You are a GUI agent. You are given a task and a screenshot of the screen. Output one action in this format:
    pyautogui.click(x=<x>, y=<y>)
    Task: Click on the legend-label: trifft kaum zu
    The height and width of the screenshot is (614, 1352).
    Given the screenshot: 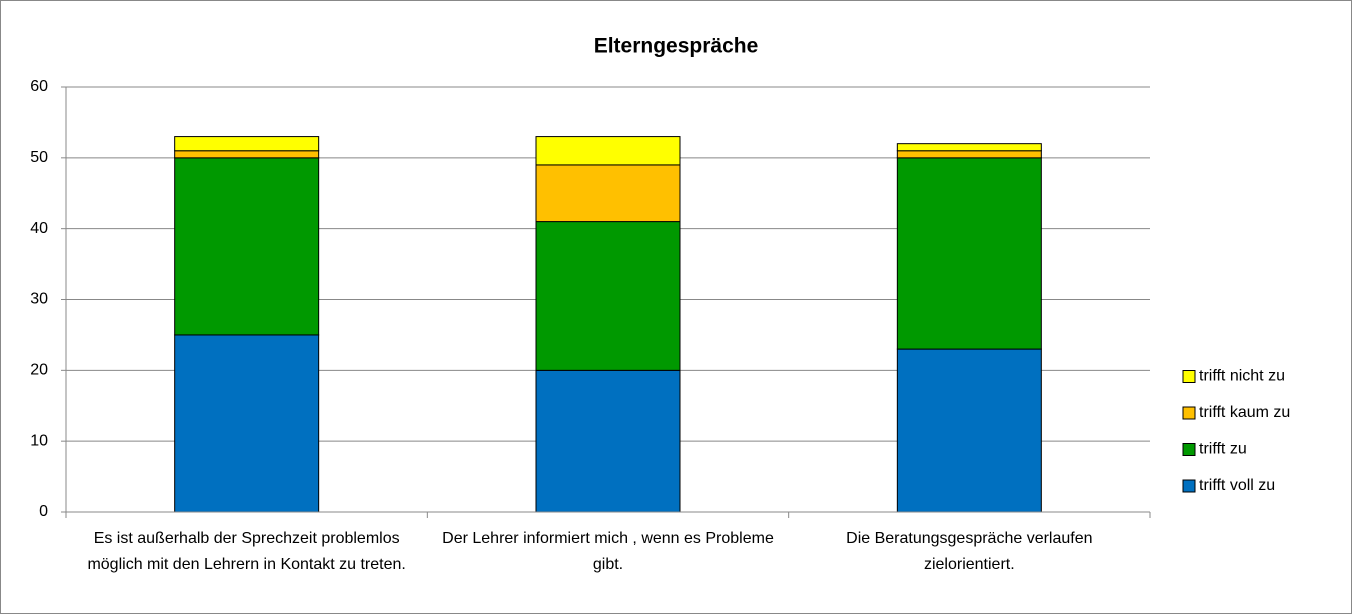 What is the action you would take?
    pyautogui.click(x=1244, y=412)
    